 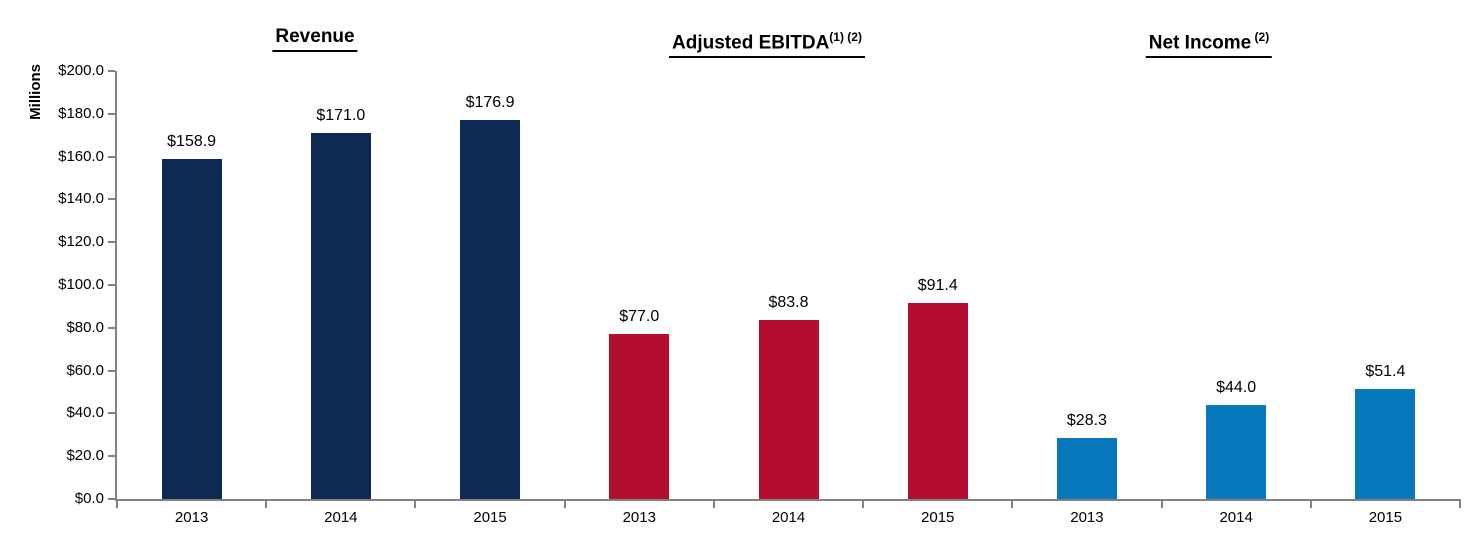 What do you see at coordinates (81, 199) in the screenshot?
I see `y-tick-label: $140.0` at bounding box center [81, 199].